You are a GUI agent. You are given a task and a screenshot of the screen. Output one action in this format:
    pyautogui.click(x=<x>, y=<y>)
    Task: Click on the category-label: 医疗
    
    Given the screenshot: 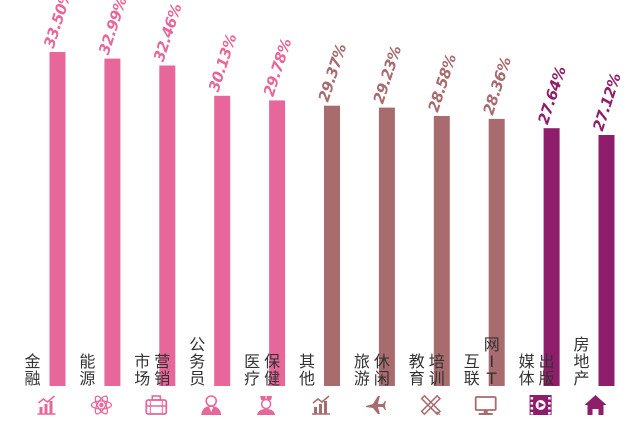 What is the action you would take?
    pyautogui.click(x=252, y=370)
    